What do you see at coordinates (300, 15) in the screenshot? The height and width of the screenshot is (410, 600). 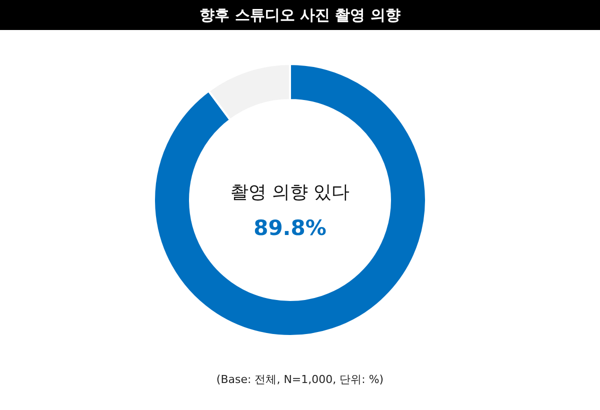 I see `chart-title: 향후 스튜디오 사진 촬영 의향` at bounding box center [300, 15].